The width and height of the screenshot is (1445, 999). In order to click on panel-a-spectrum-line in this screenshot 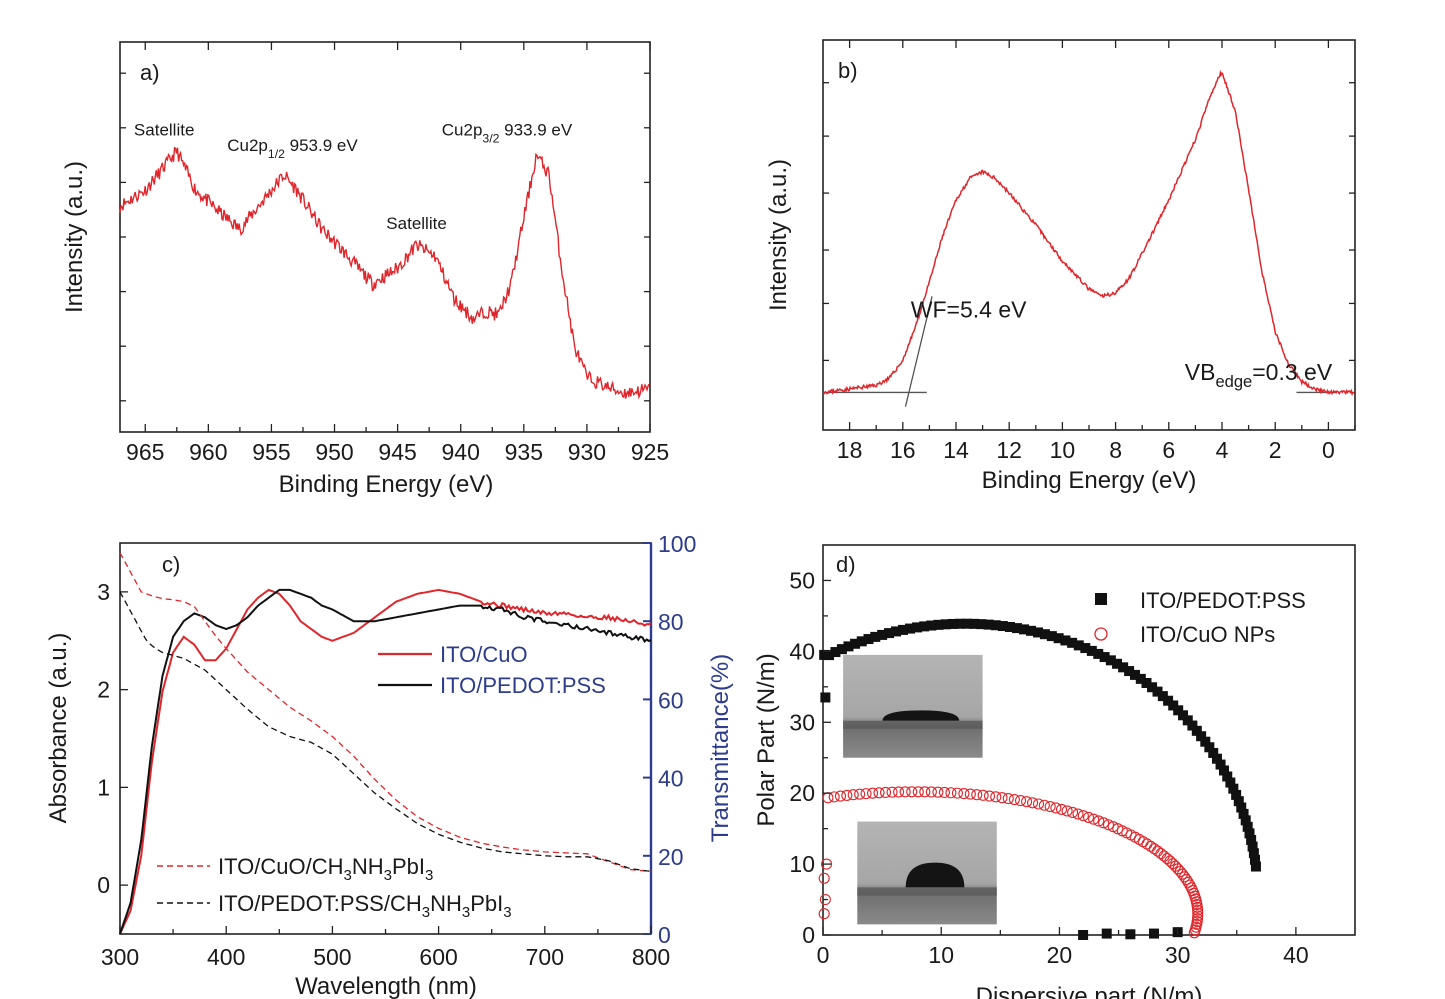, I will do `click(384, 273)`.